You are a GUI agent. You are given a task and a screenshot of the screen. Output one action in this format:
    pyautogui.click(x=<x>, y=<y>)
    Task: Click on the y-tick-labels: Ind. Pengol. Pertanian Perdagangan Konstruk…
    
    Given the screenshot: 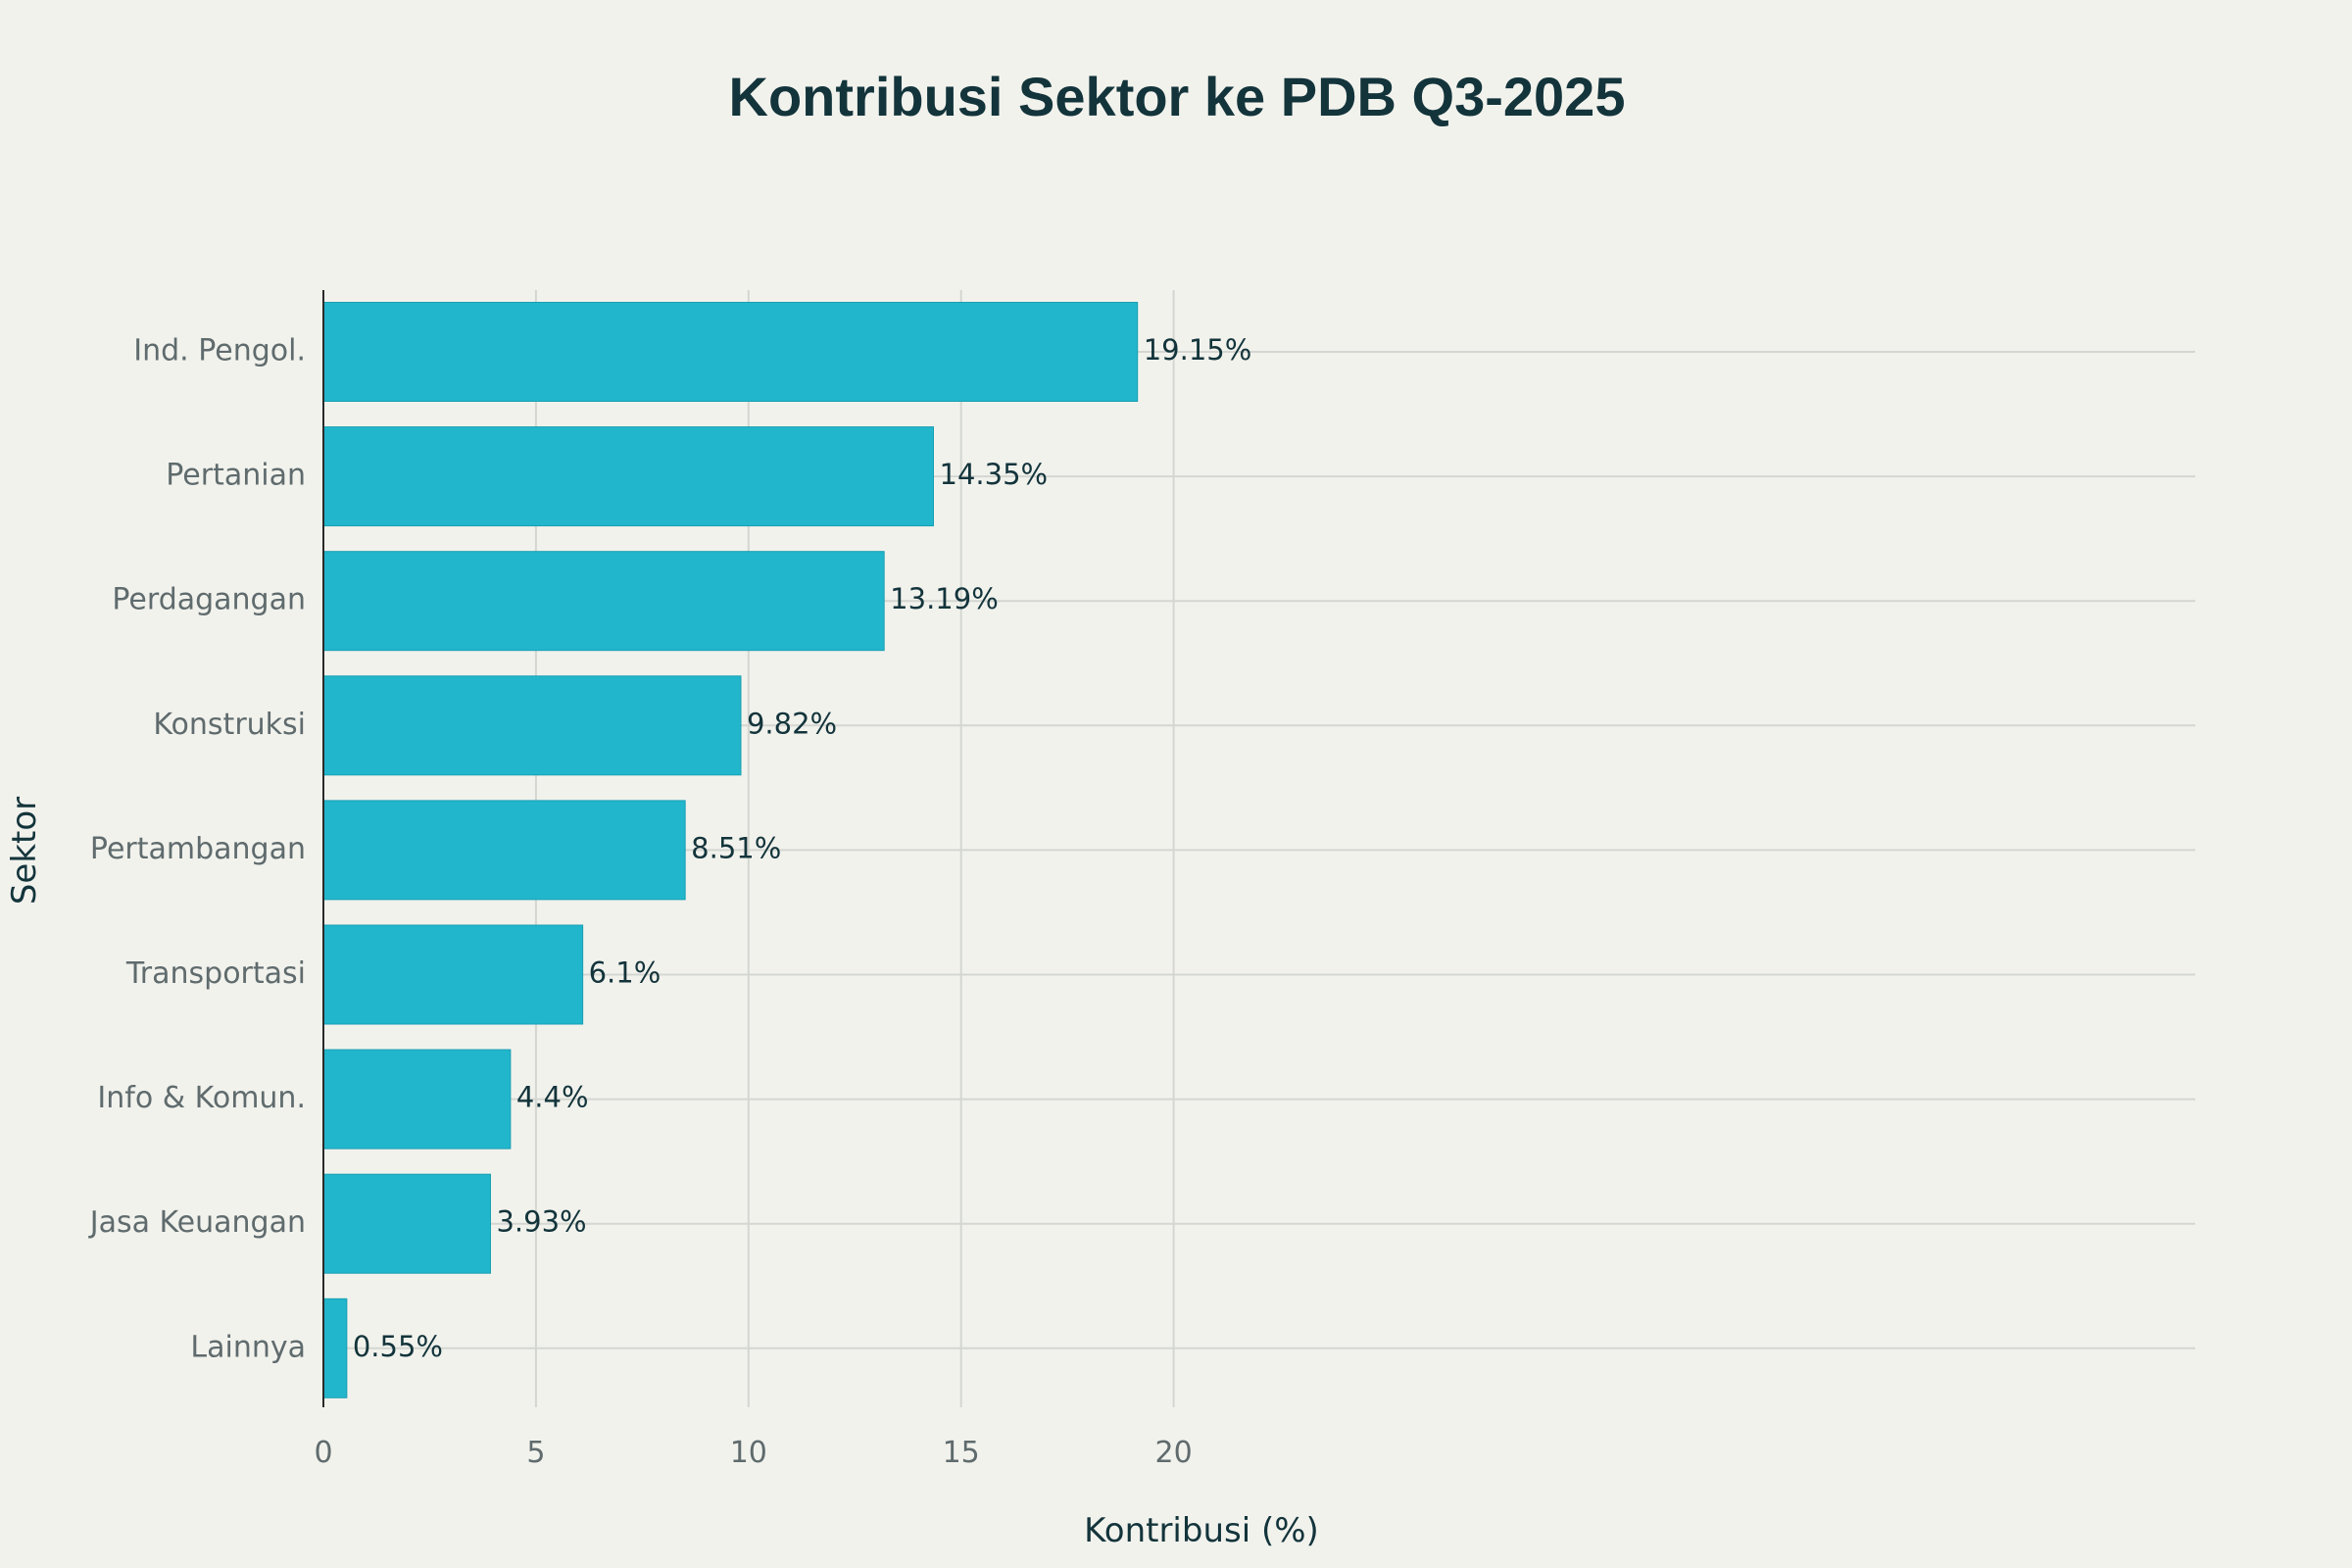 What is the action you would take?
    pyautogui.click(x=197, y=849)
    